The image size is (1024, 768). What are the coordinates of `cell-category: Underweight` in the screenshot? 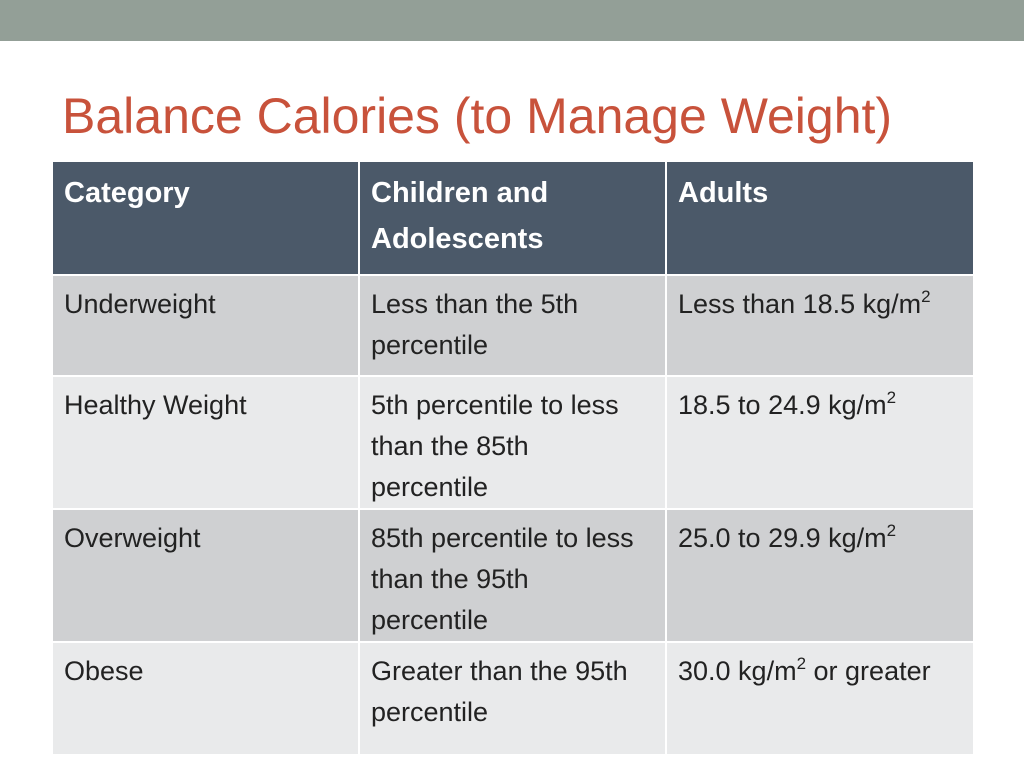 It's located at (205, 325).